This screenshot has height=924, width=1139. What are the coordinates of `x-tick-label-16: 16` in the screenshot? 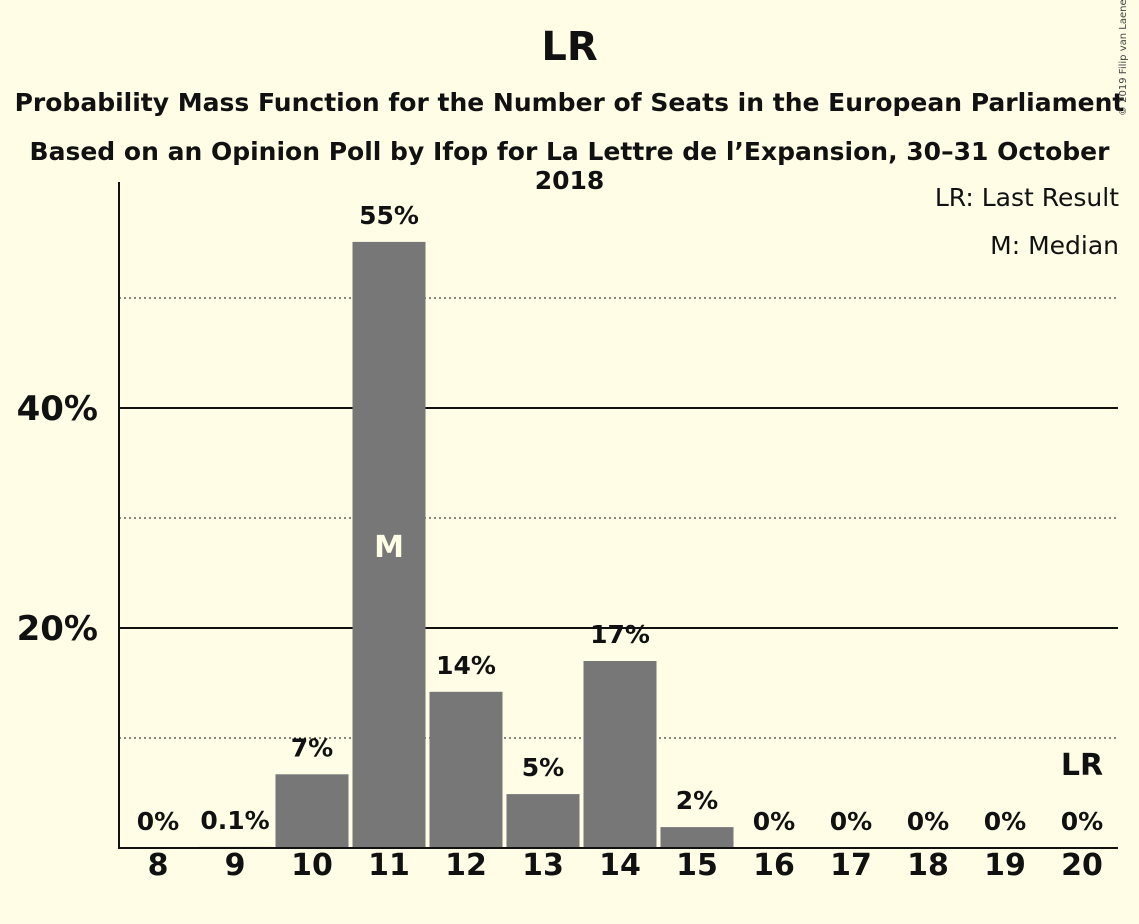 It's located at (774, 865).